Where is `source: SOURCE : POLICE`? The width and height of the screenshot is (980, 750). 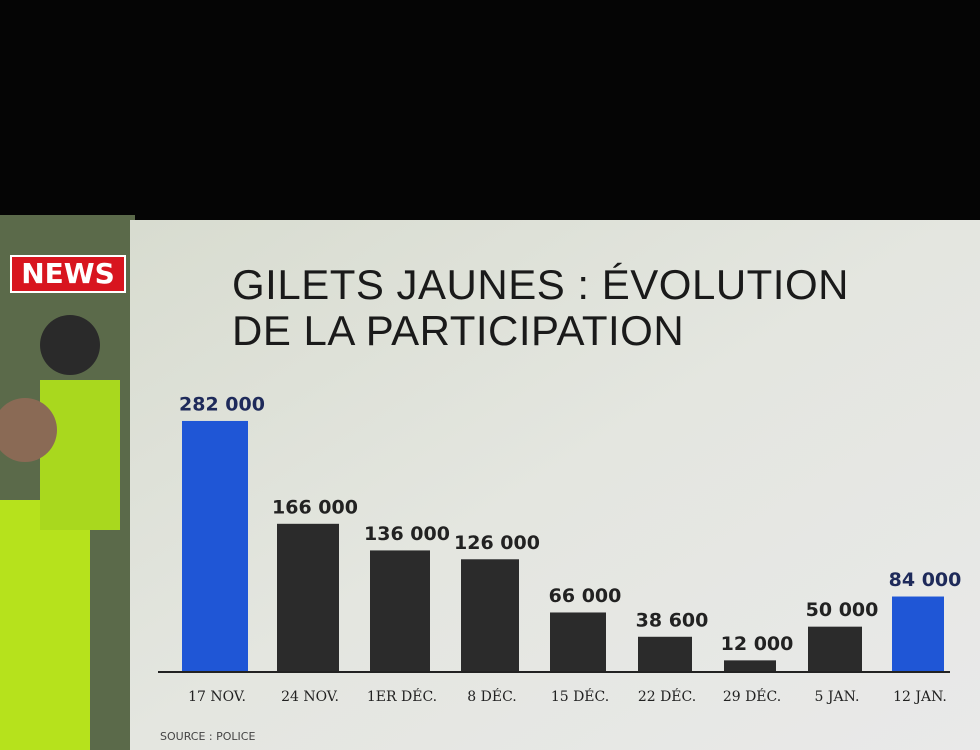 source: SOURCE : POLICE is located at coordinates (207, 736).